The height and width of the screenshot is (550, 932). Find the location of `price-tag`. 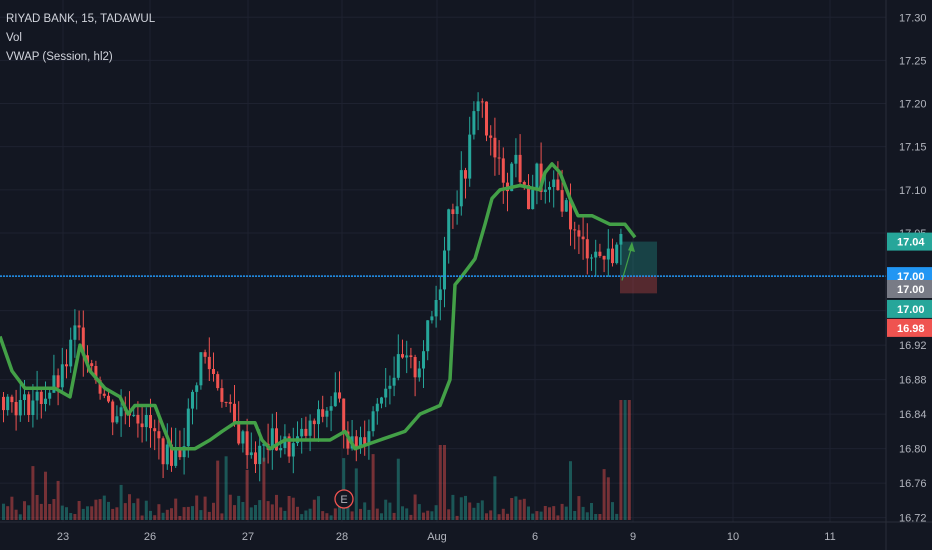

price-tag is located at coordinates (909, 308).